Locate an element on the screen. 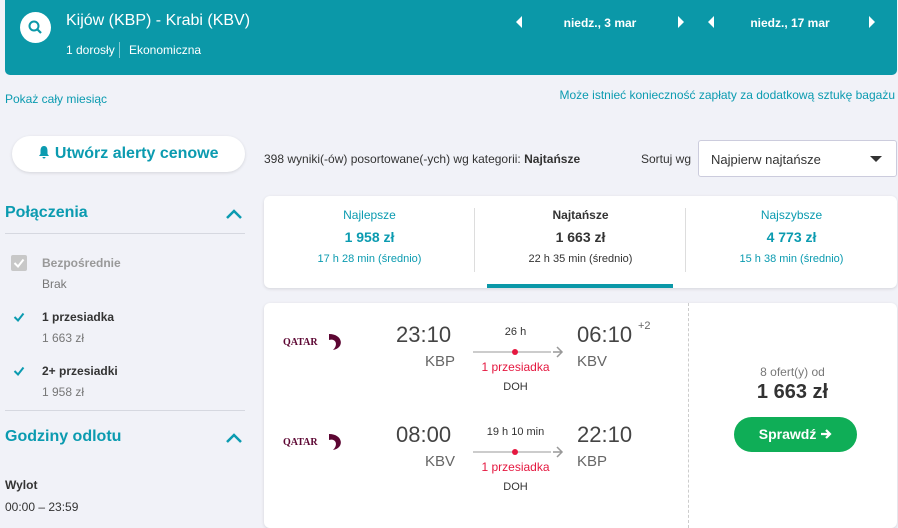 The width and height of the screenshot is (898, 528). tab-duration: 15 h 38 min (średnio) is located at coordinates (791, 259).